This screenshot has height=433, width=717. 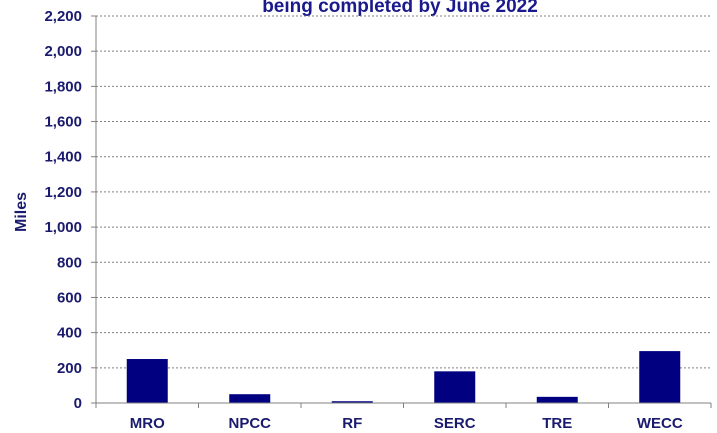 I want to click on y-tick-label: 0, so click(x=78, y=403).